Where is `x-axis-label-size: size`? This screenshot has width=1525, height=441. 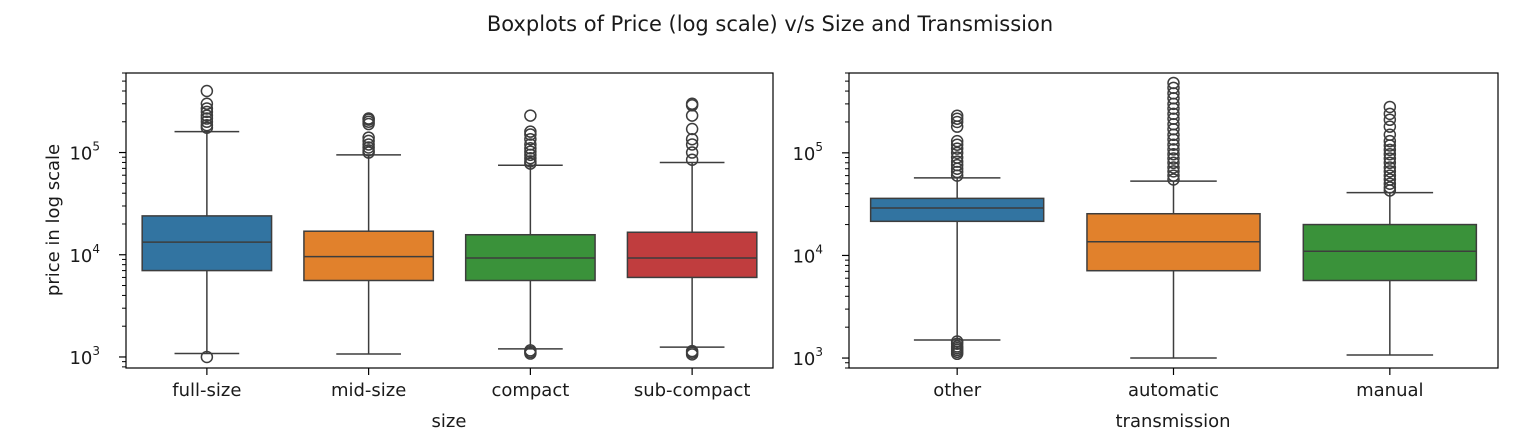 x-axis-label-size: size is located at coordinates (449, 421).